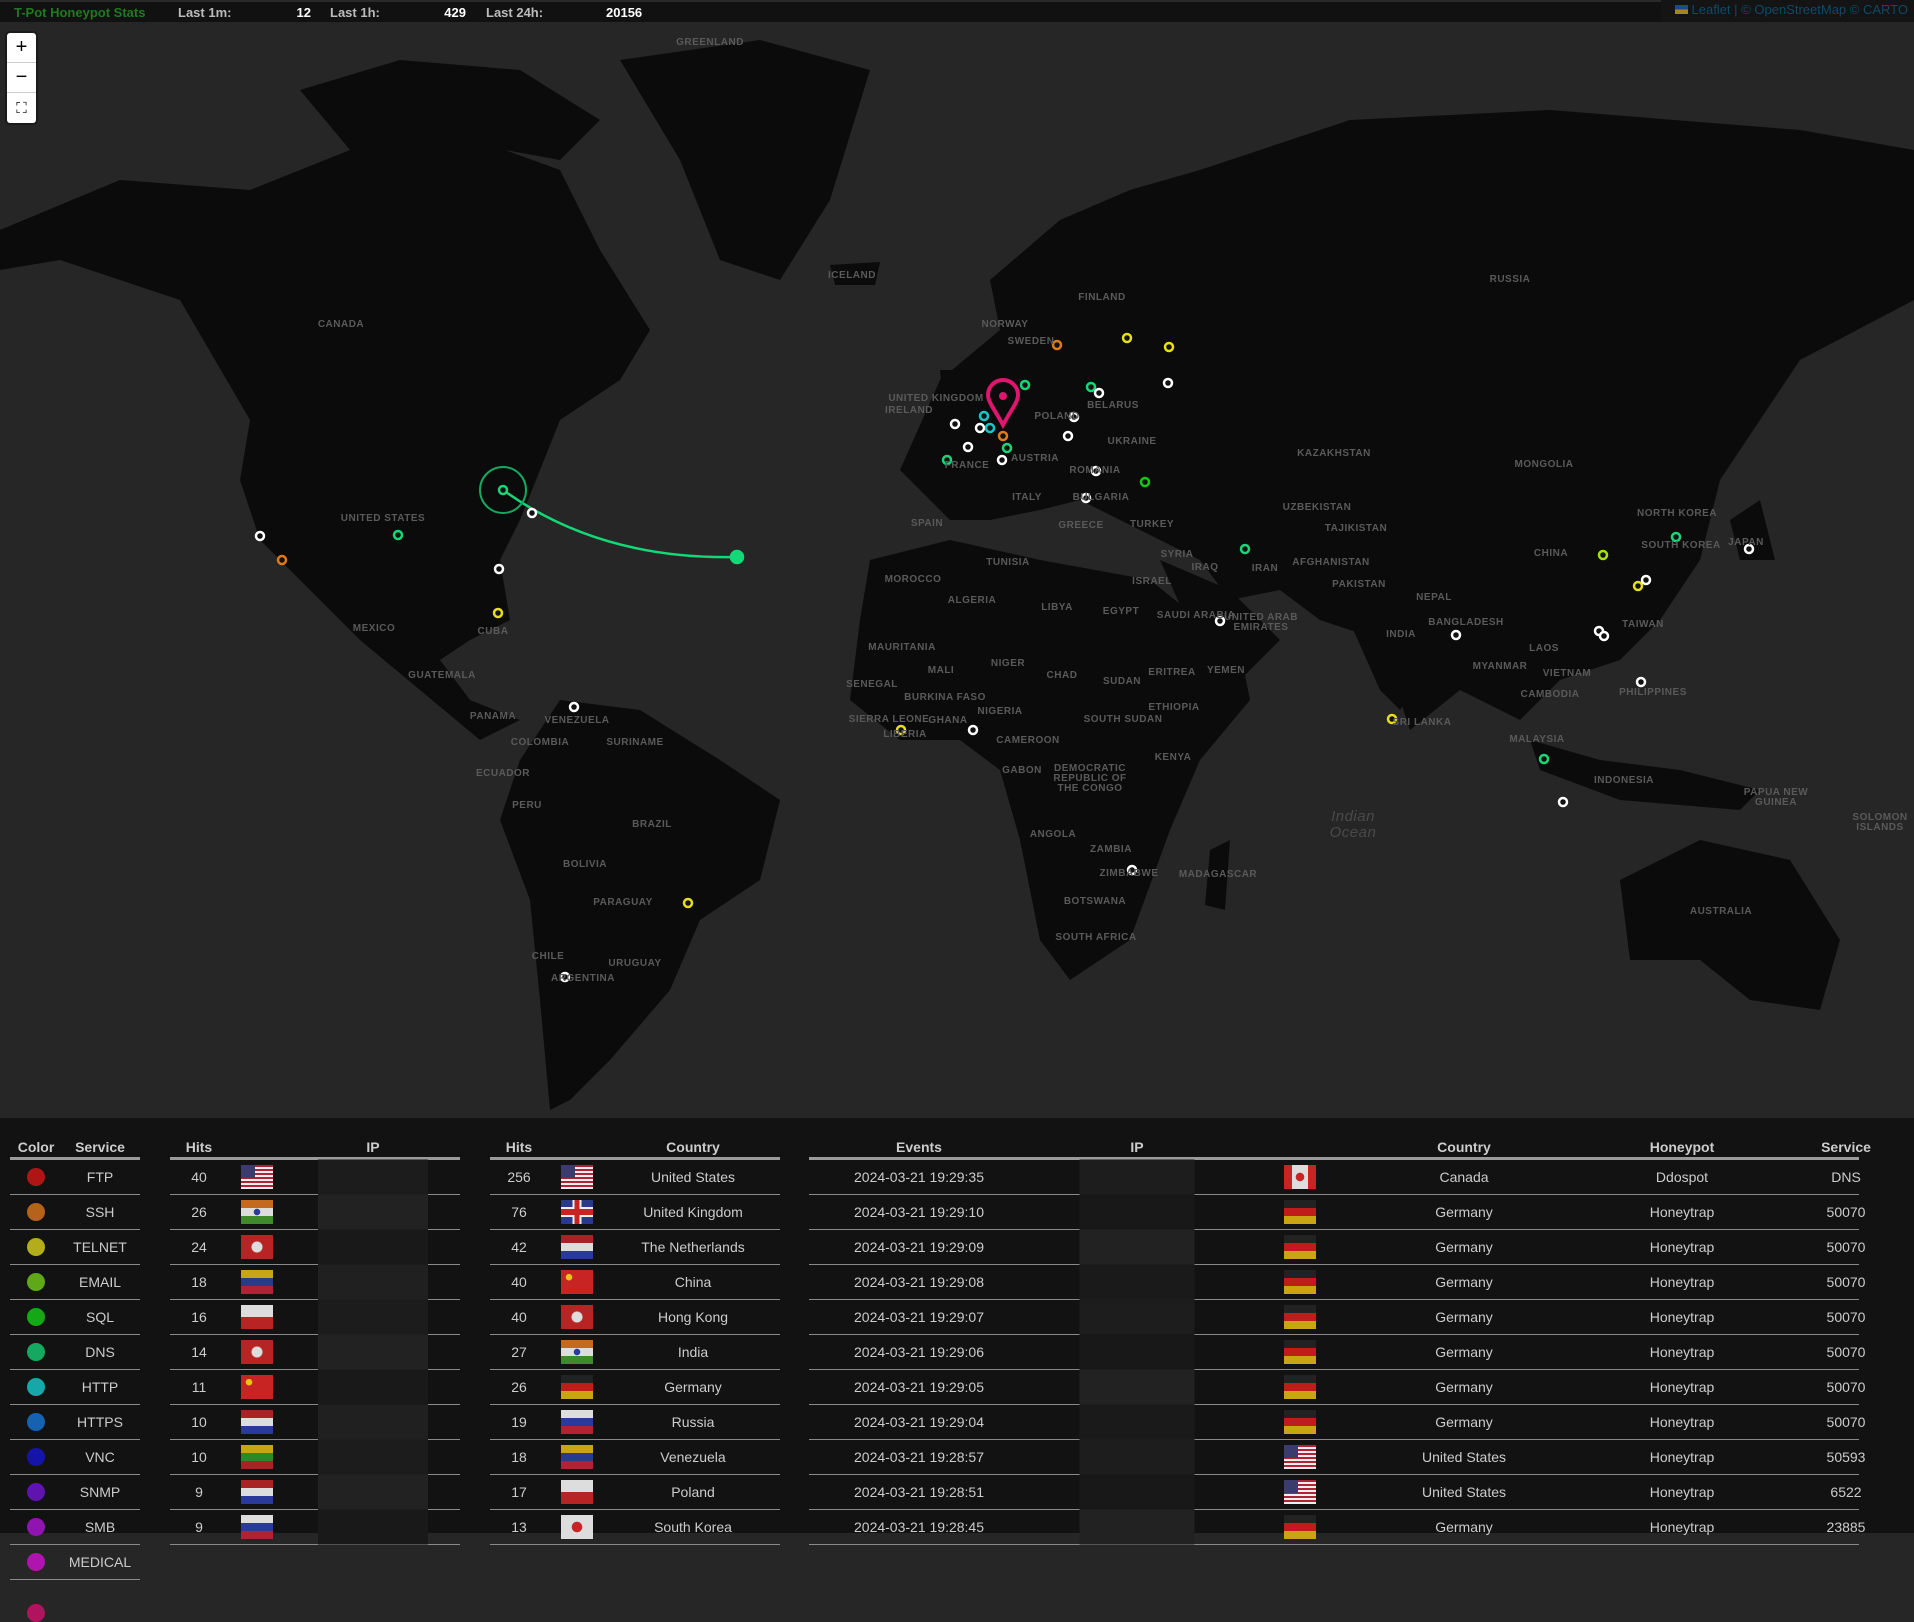  I want to click on table-row: 16, so click(315, 1317).